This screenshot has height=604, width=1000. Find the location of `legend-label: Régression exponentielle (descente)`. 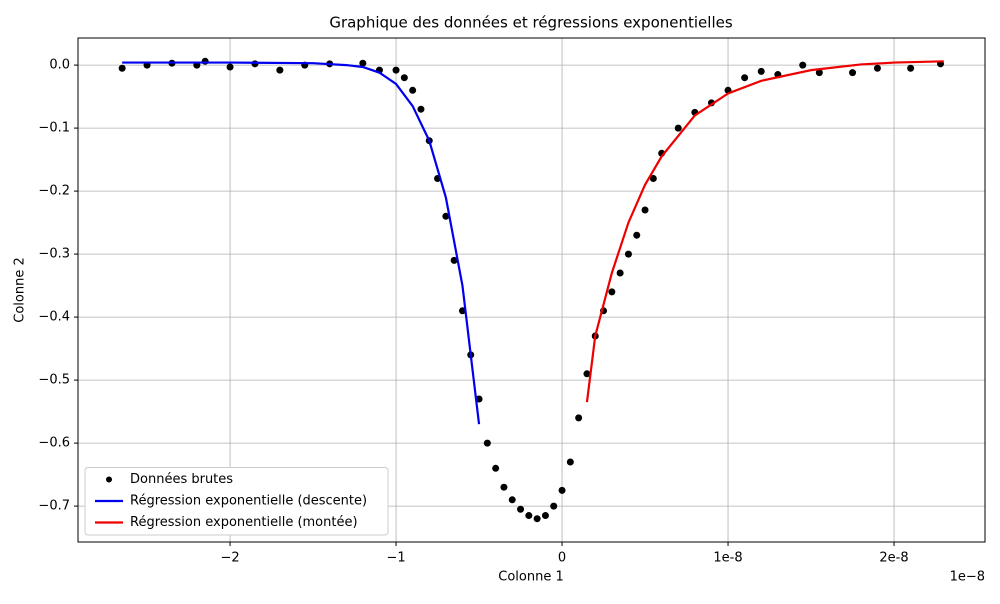

legend-label: Régression exponentielle (descente) is located at coordinates (248, 501).